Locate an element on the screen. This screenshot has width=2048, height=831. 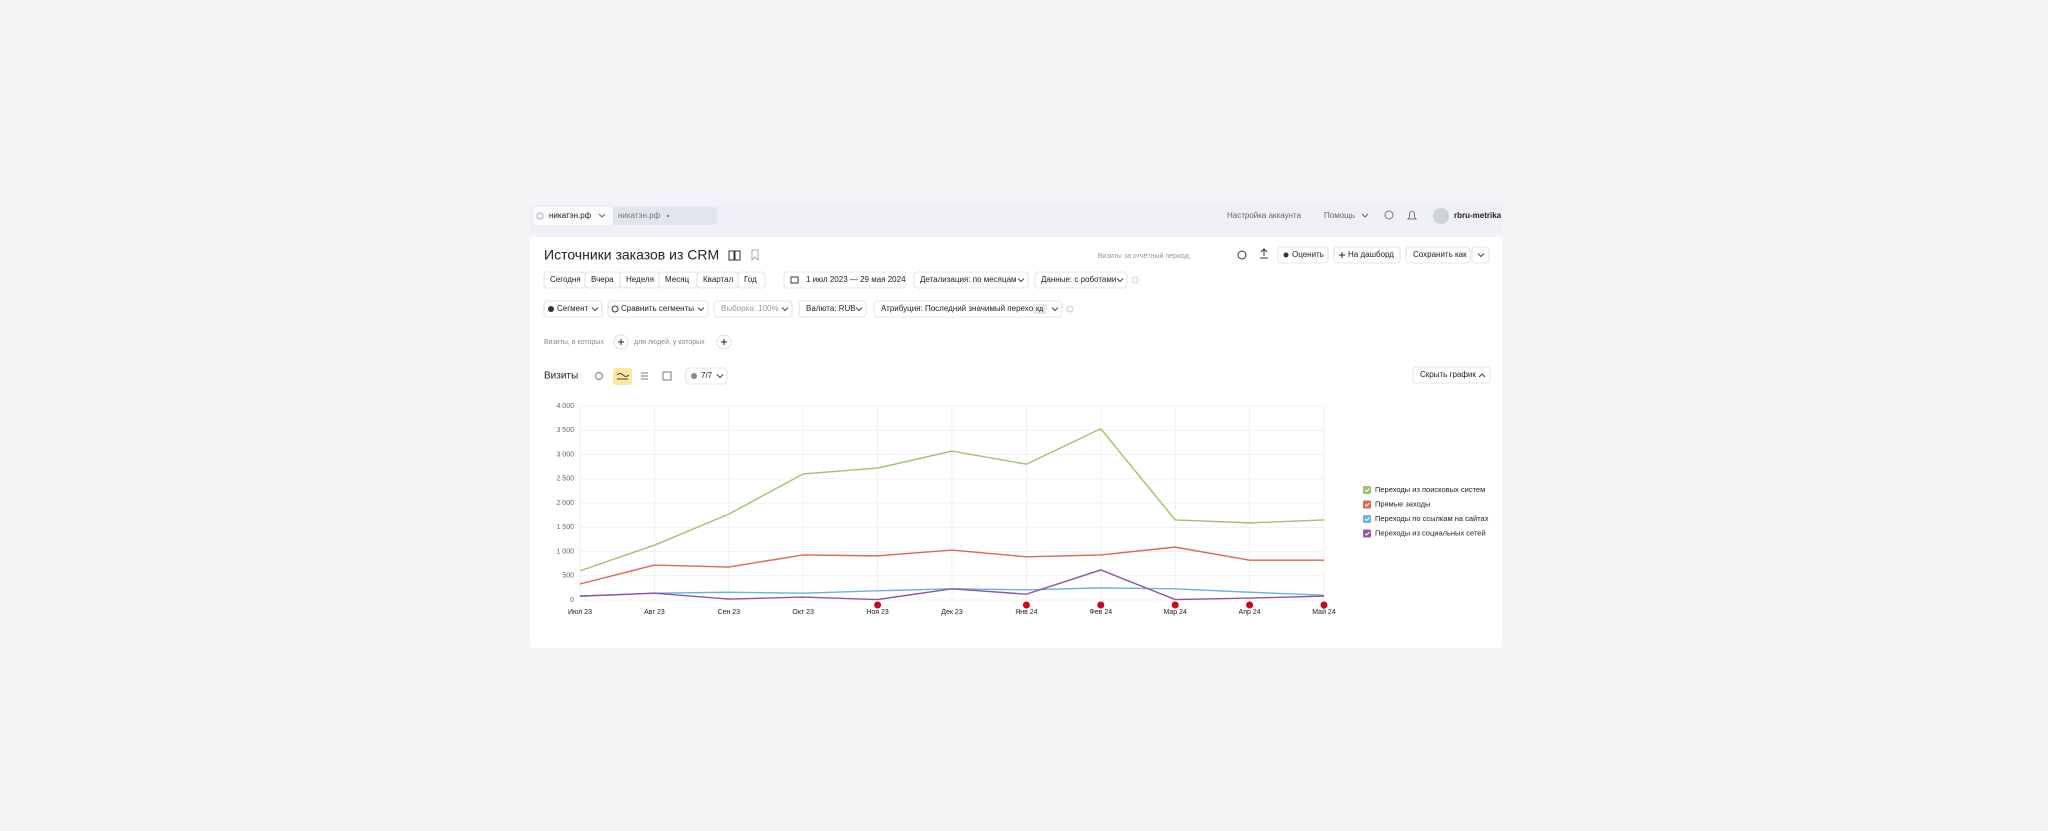
series-line is located at coordinates (952, 499).